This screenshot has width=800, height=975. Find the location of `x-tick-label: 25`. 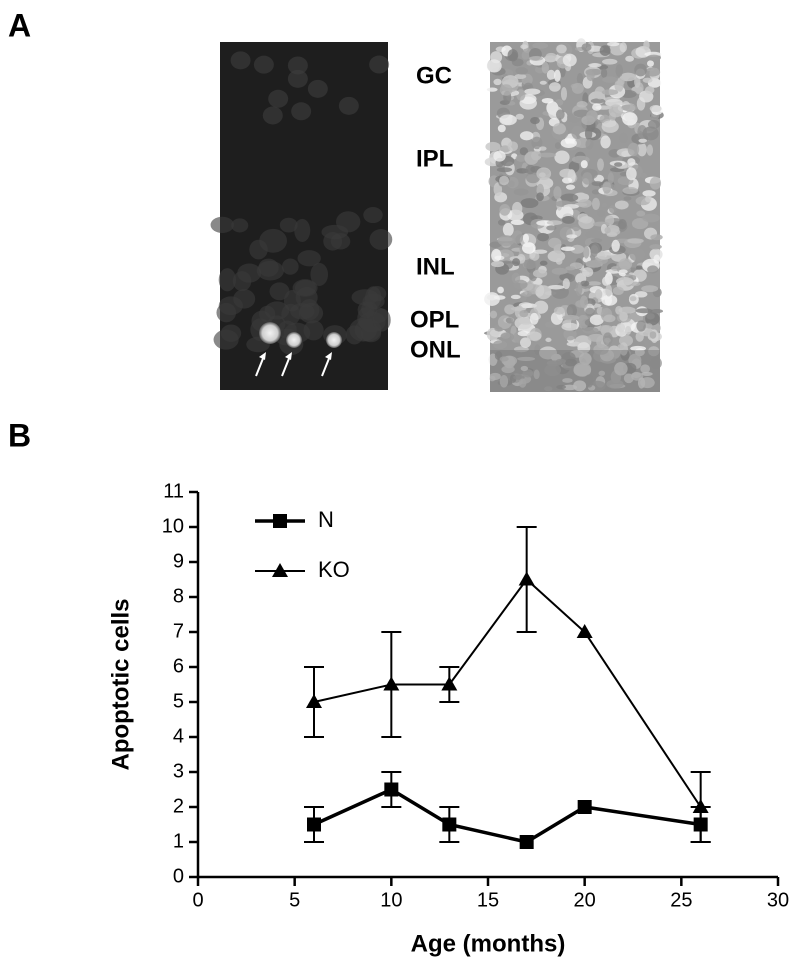

x-tick-label: 25 is located at coordinates (681, 900).